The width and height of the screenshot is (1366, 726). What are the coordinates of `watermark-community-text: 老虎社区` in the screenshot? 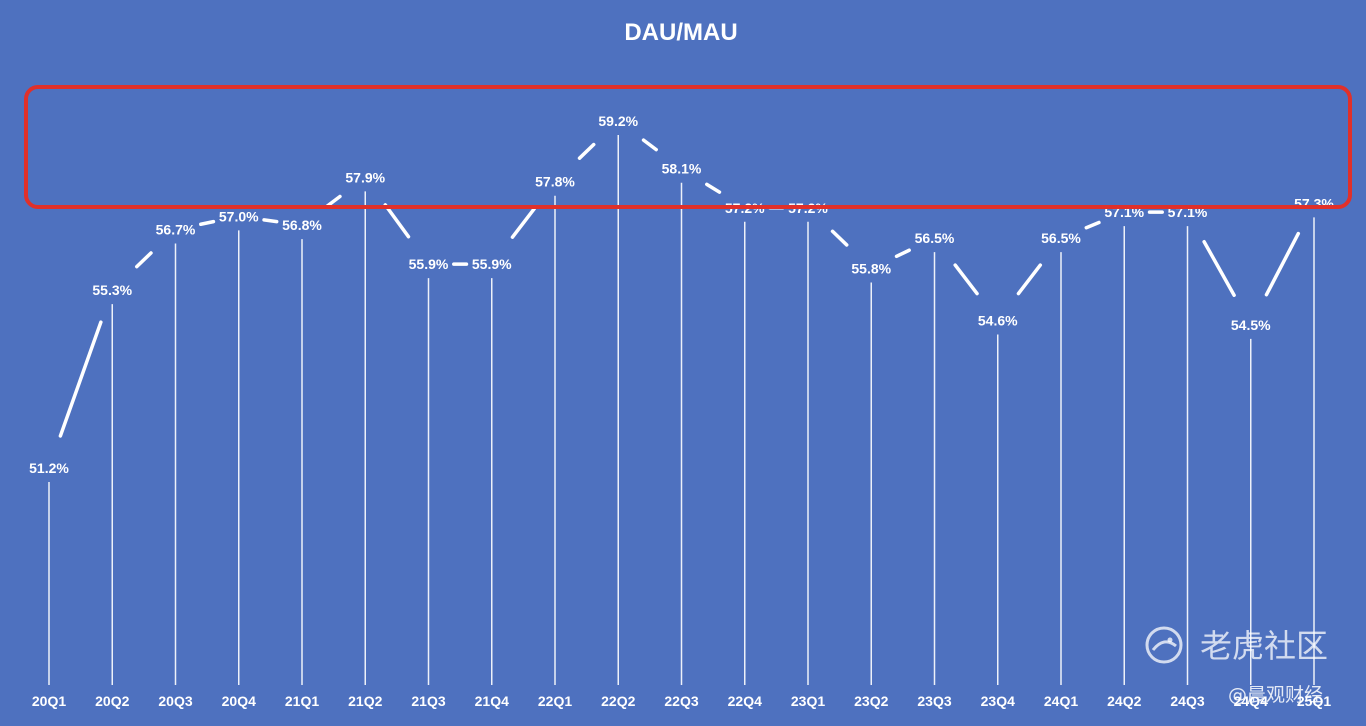 It's located at (1264, 646).